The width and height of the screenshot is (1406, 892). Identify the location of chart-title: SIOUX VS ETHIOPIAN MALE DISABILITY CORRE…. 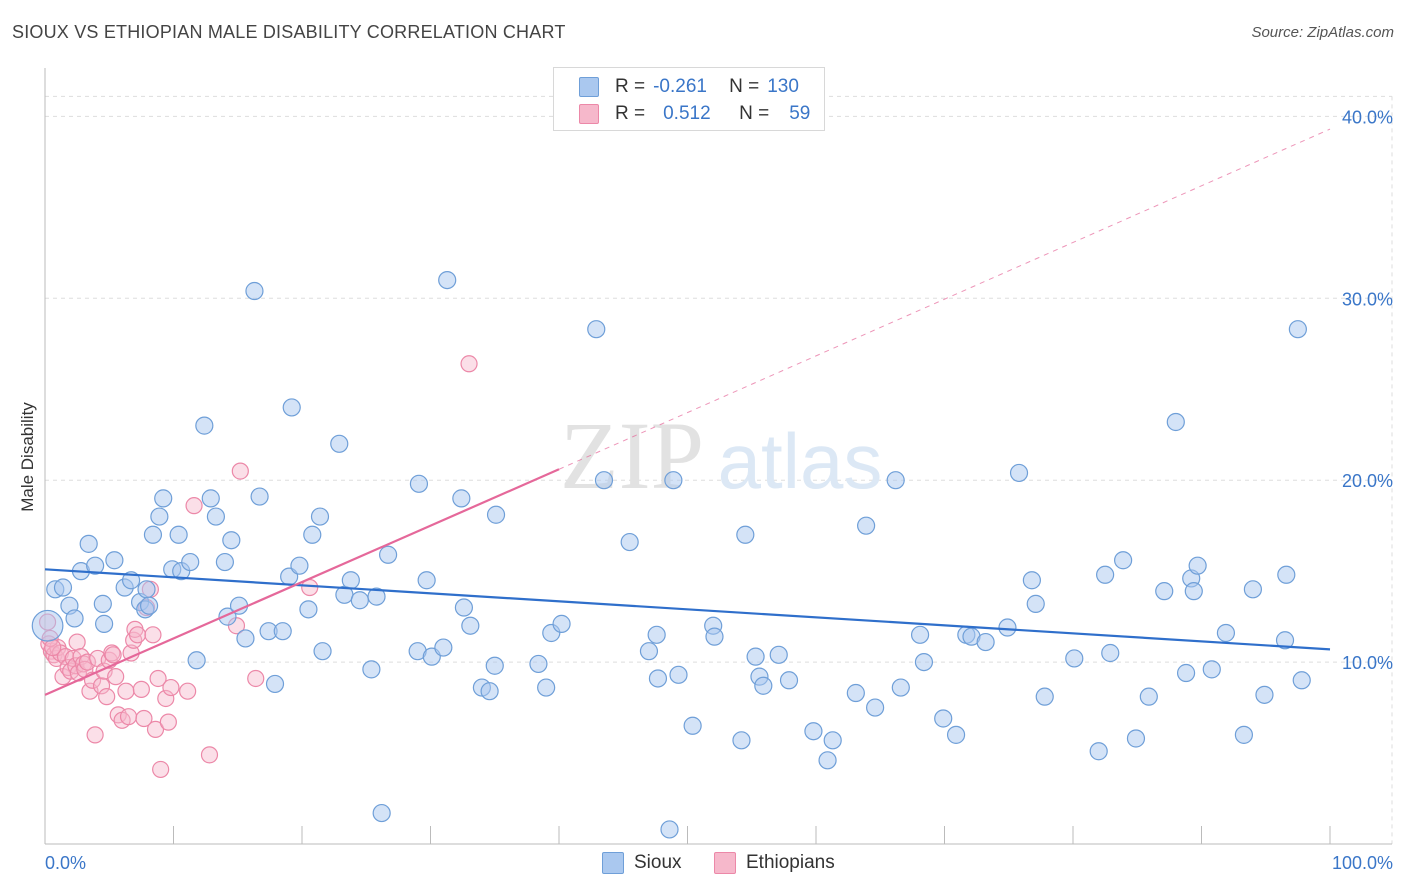
(289, 32).